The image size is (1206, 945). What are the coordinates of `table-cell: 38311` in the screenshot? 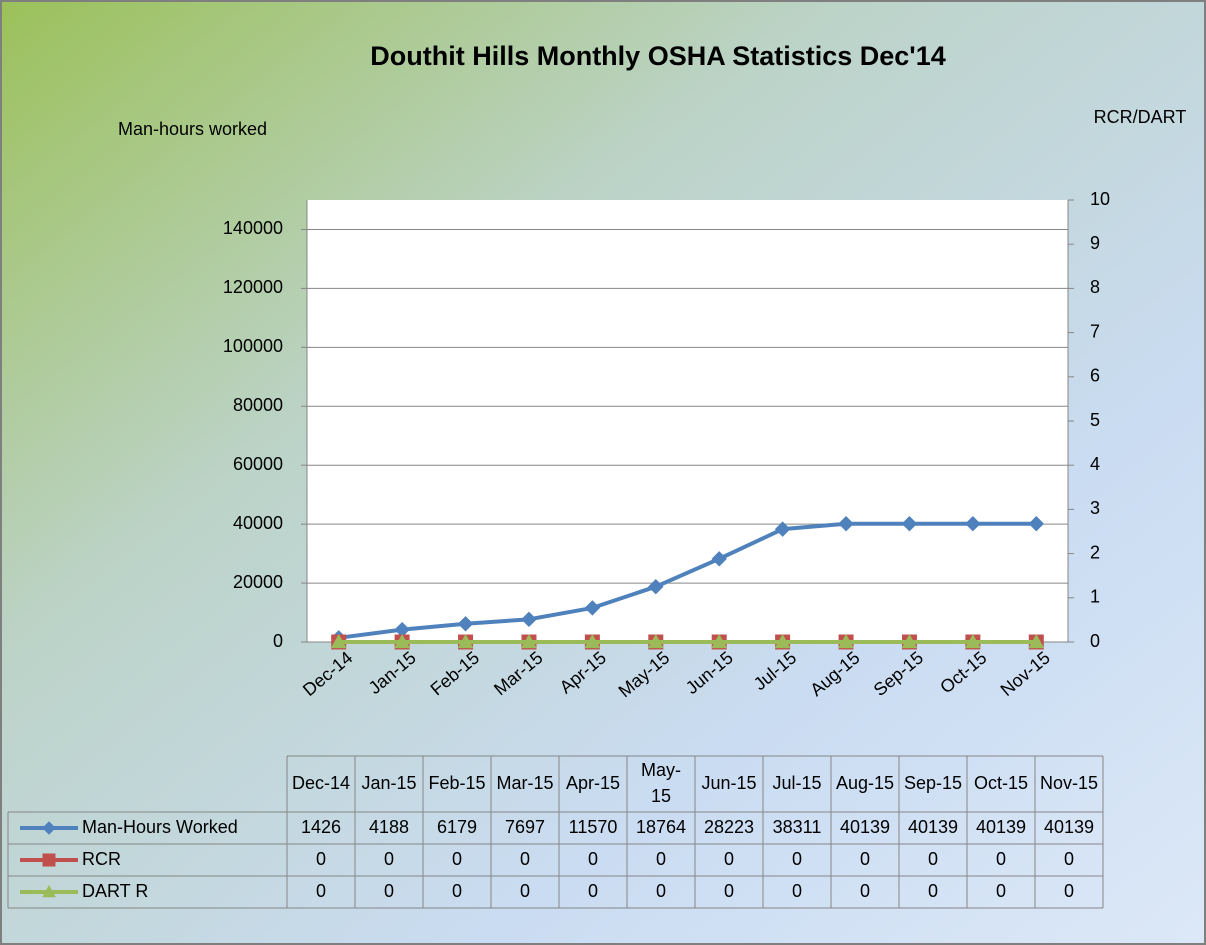 It's located at (797, 827).